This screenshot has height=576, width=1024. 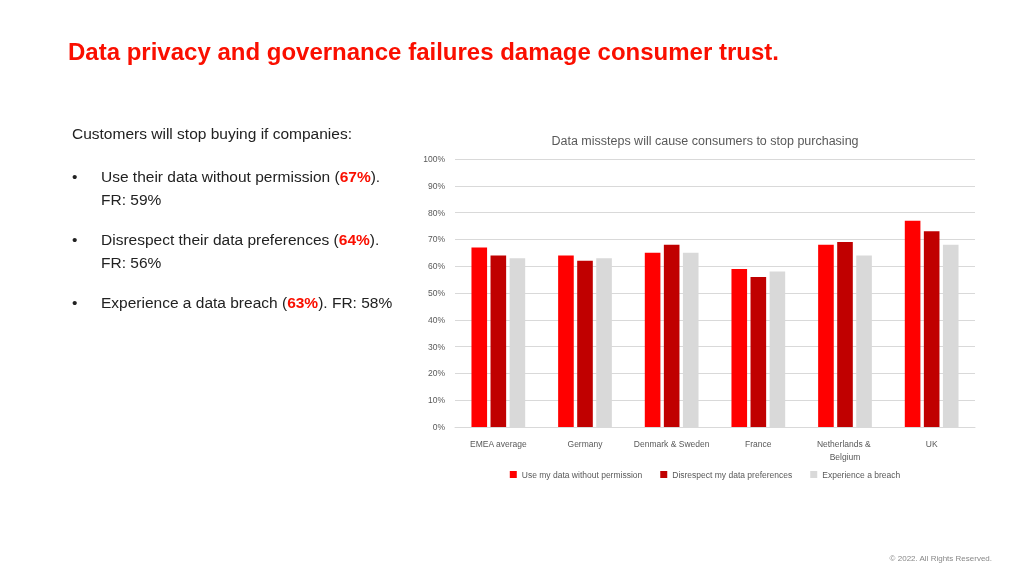 I want to click on text: • Use their data without permission (67%). FR: 59%, so click(x=226, y=188).